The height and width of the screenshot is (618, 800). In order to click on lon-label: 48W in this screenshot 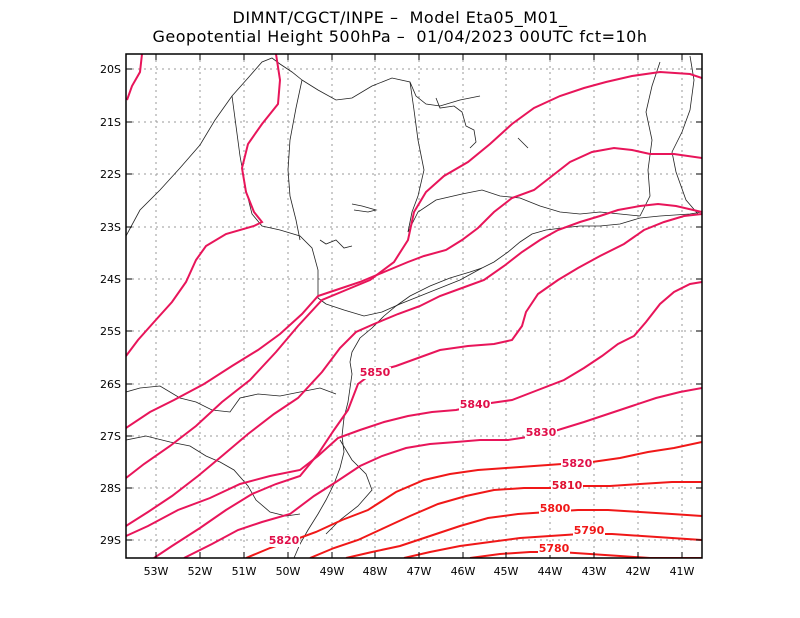, I will do `click(375, 571)`.